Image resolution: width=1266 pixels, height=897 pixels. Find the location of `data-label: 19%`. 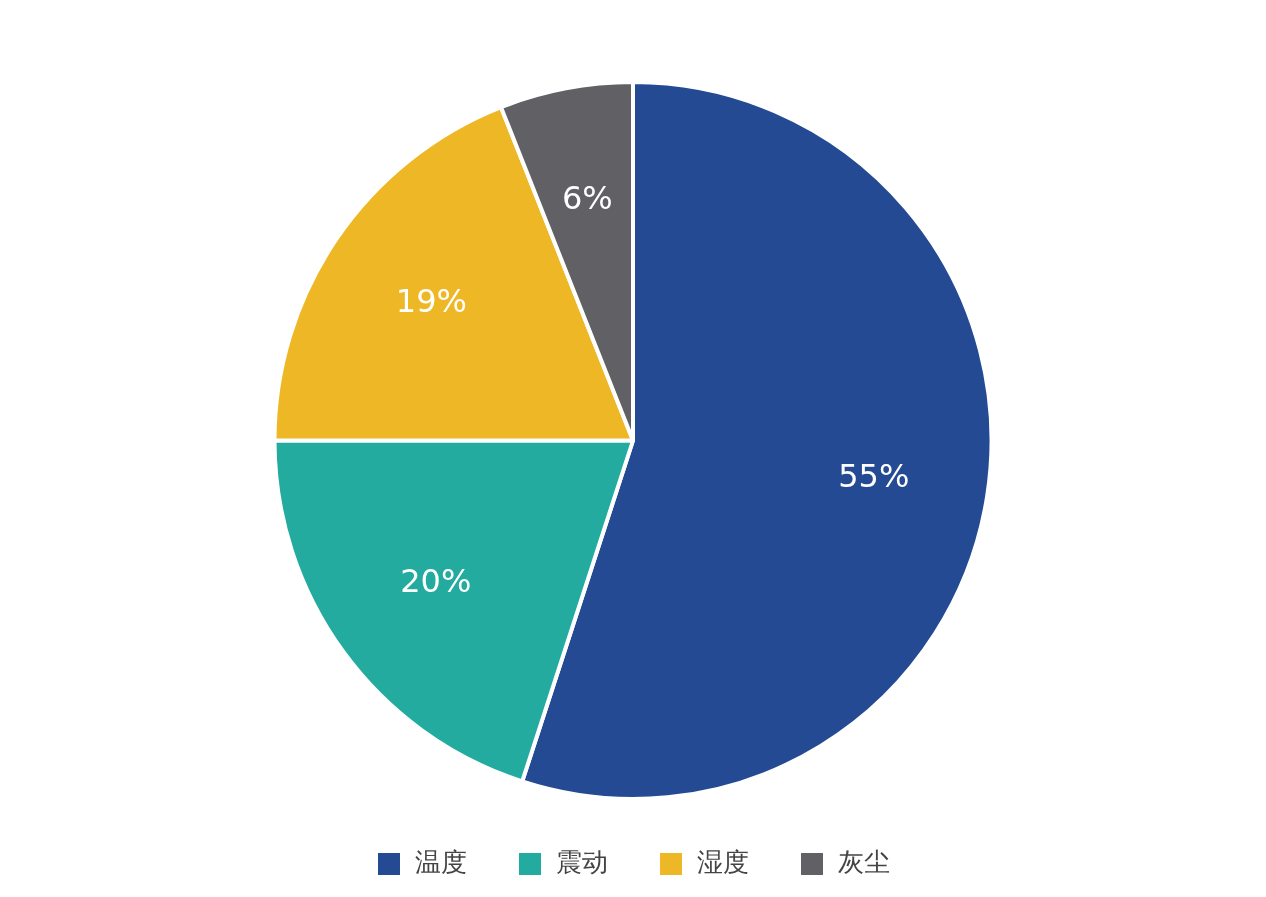

data-label: 19% is located at coordinates (431, 300).